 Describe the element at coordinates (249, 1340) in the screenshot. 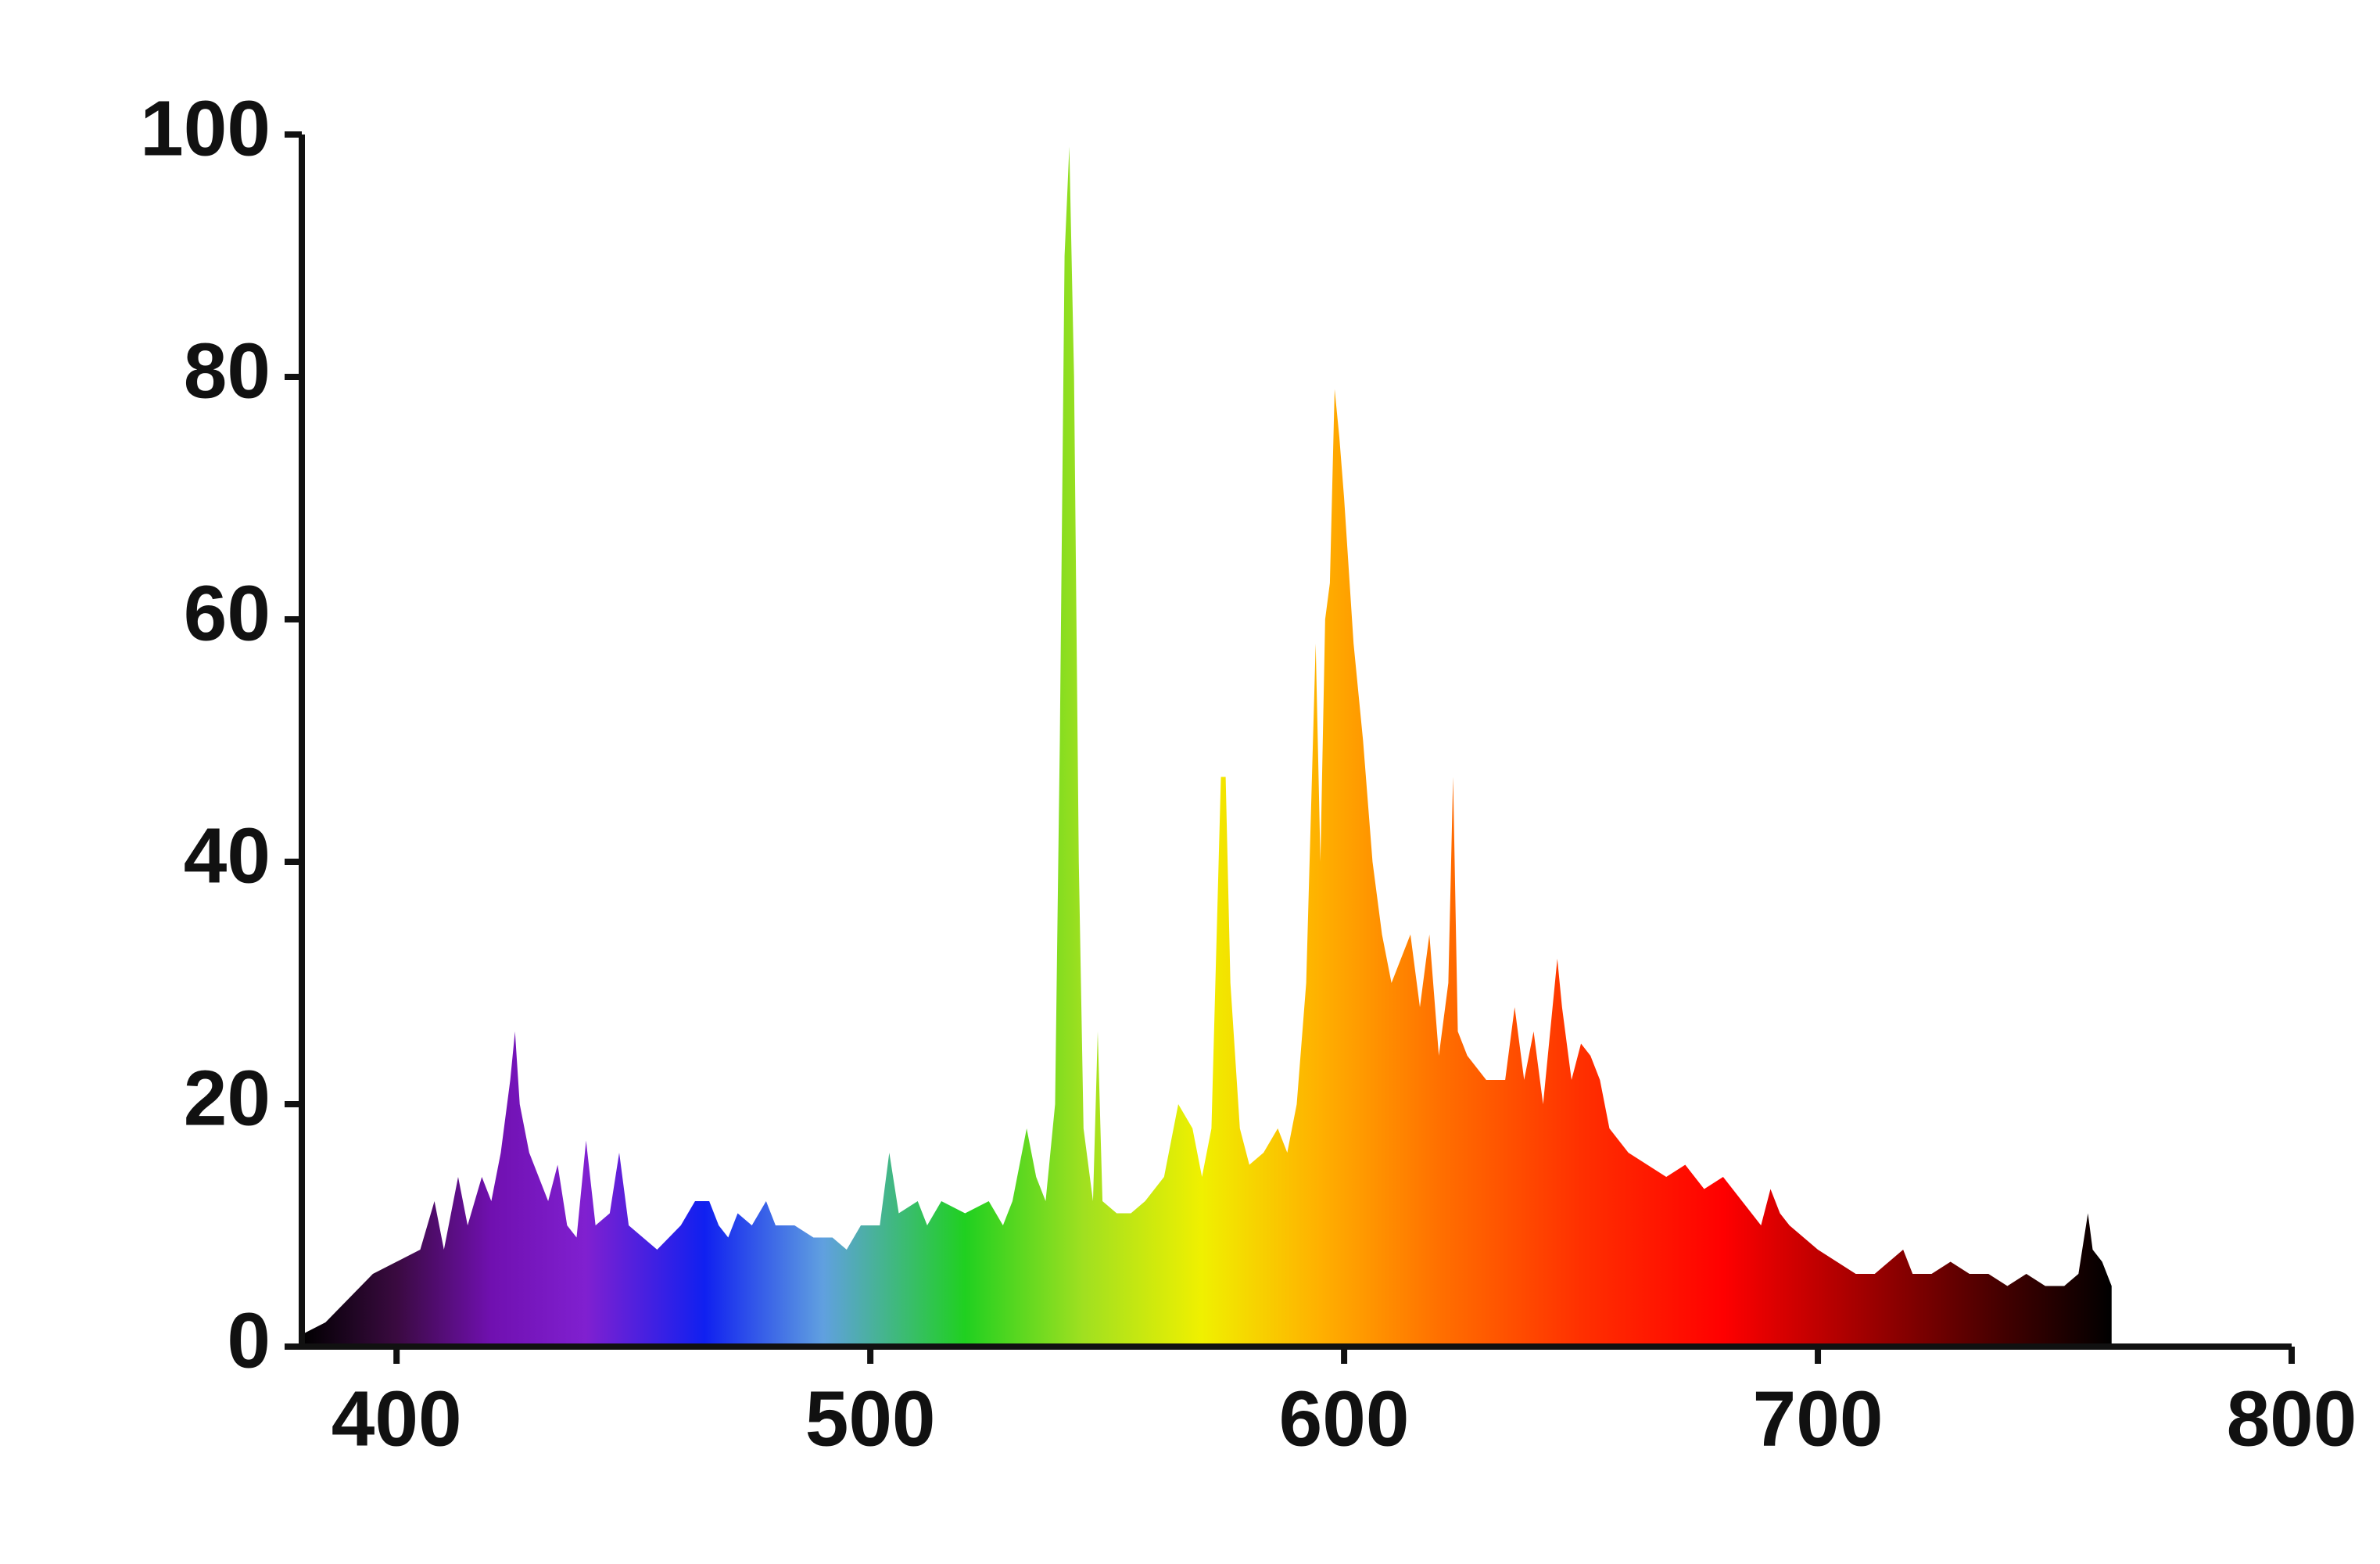

I see `y-tick-label: 0` at that location.